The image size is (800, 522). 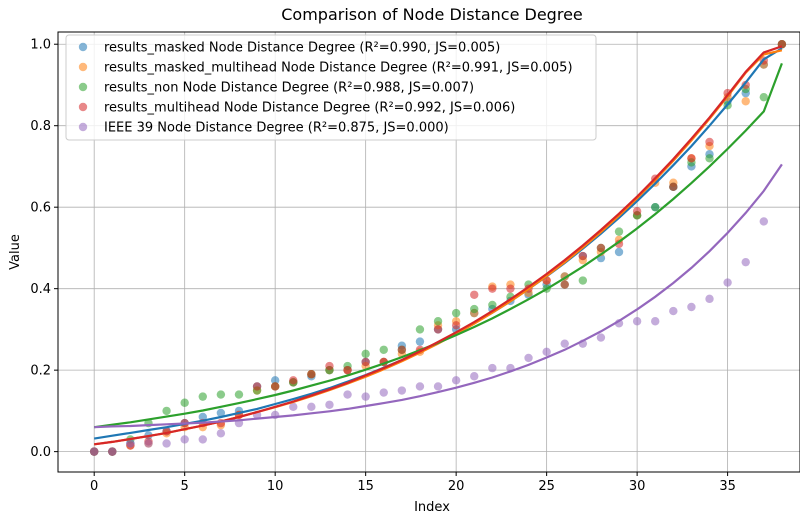 I want to click on y-tick-label: 0.0, so click(x=40, y=452).